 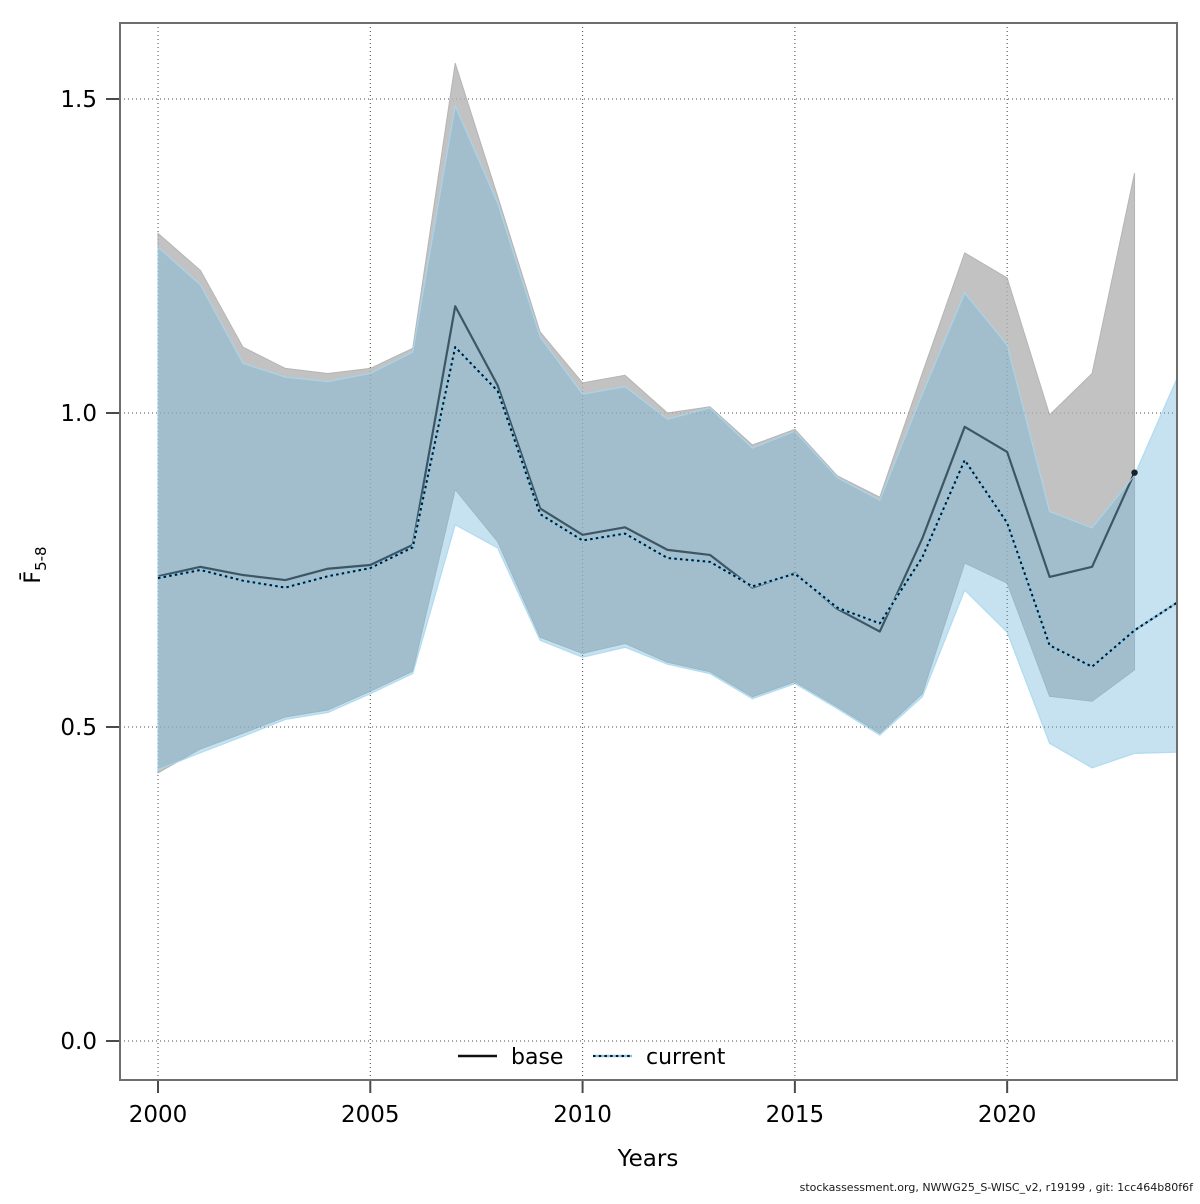 I want to click on y-tick-label: 0.5, so click(x=78, y=728).